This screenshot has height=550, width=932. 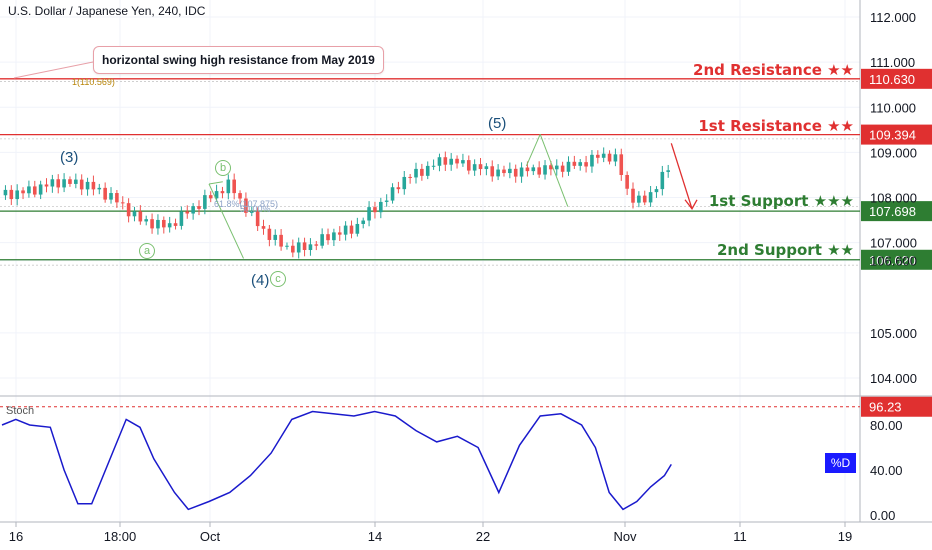 What do you see at coordinates (776, 126) in the screenshot?
I see `level-label-1st-resistance: 1st Resistance ★★` at bounding box center [776, 126].